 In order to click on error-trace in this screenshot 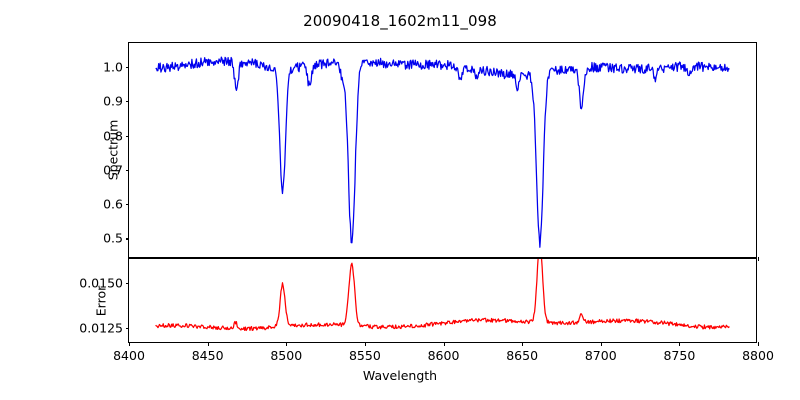, I will do `click(443, 294)`.